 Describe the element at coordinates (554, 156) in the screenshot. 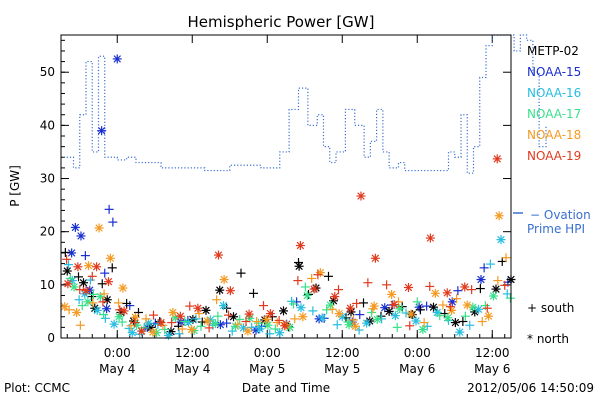

I see `legend-noaa-19: NOAA-19` at that location.